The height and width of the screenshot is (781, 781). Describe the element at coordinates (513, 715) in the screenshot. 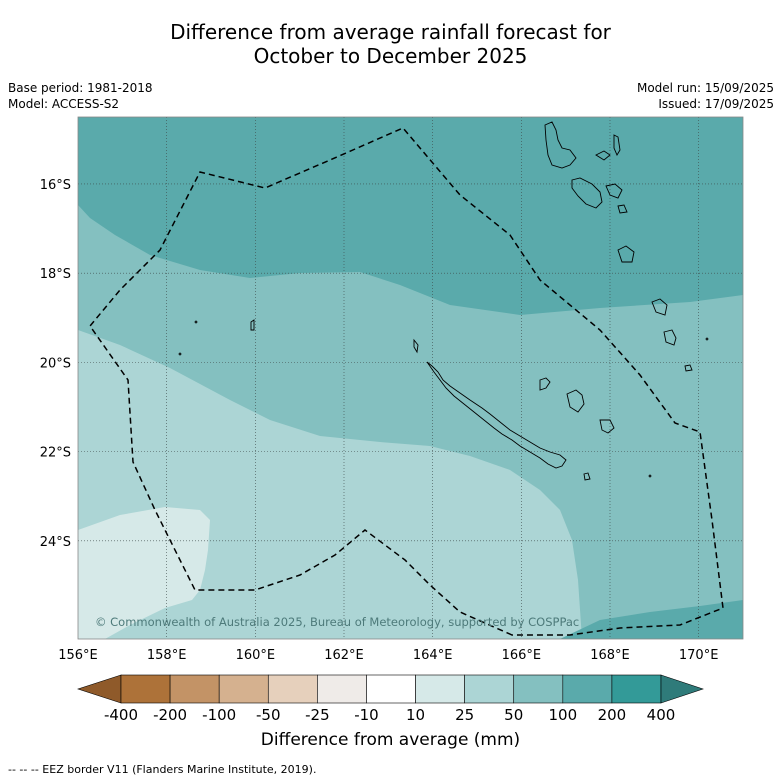

I see `colorbar-tick-label: 50` at that location.